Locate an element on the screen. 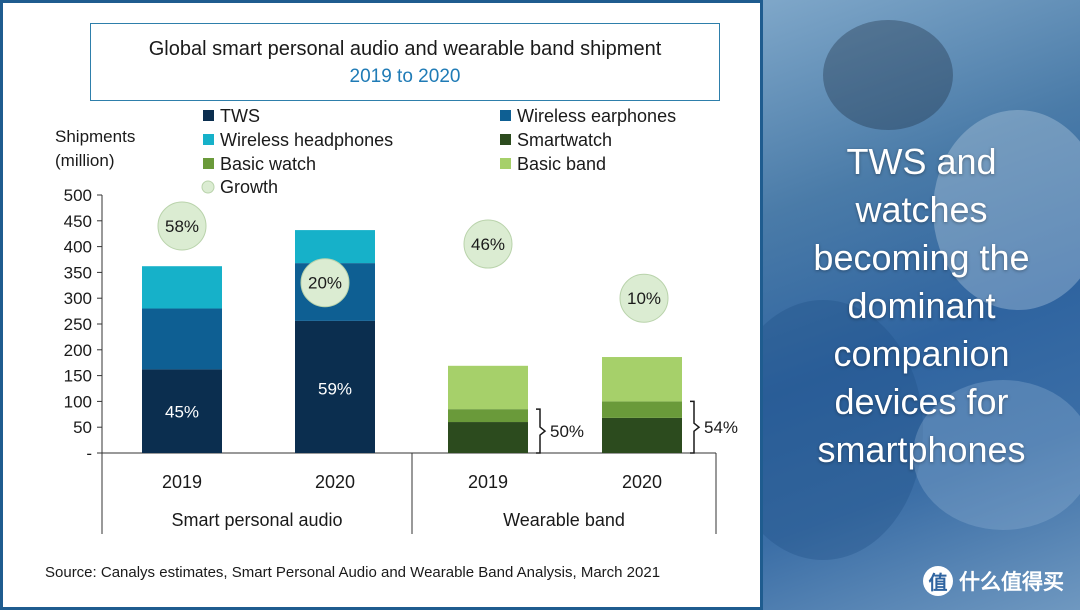  x-group-label: Smart personal audio is located at coordinates (256, 520).